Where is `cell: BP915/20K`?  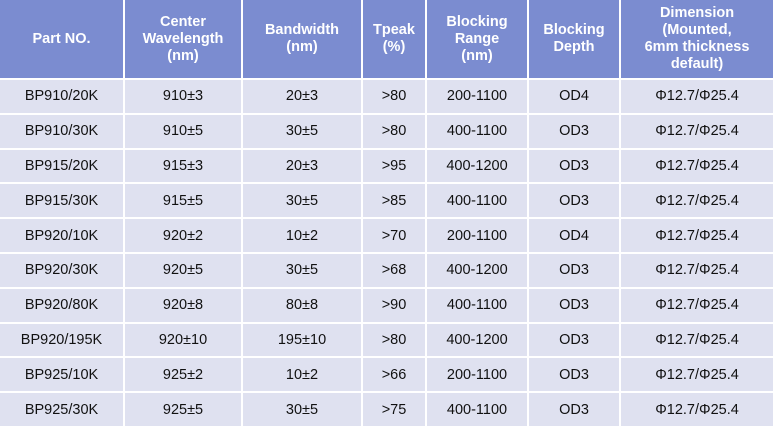
cell: BP915/20K is located at coordinates (61, 166).